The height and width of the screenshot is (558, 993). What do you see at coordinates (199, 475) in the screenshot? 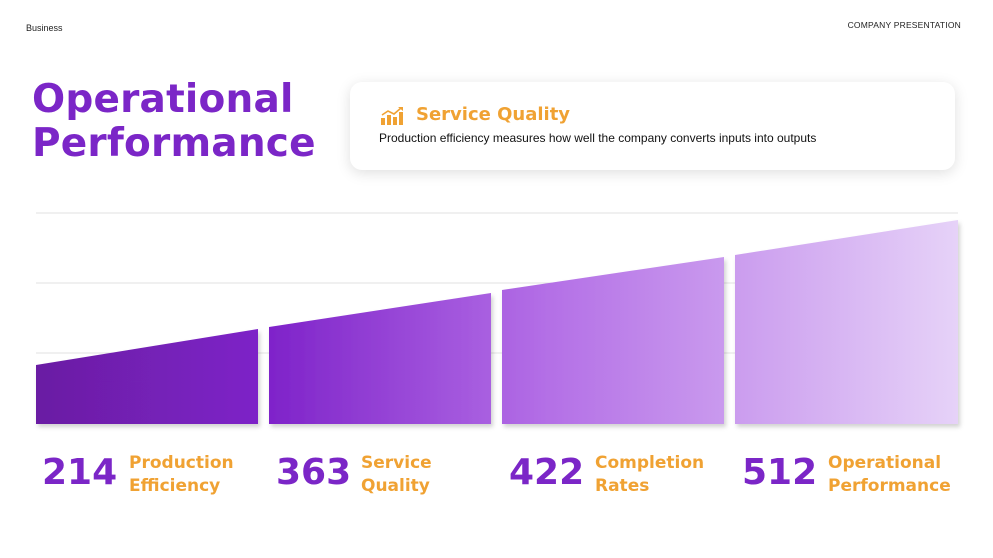
I see `stat-label-production-efficiency: Production Efficiency` at bounding box center [199, 475].